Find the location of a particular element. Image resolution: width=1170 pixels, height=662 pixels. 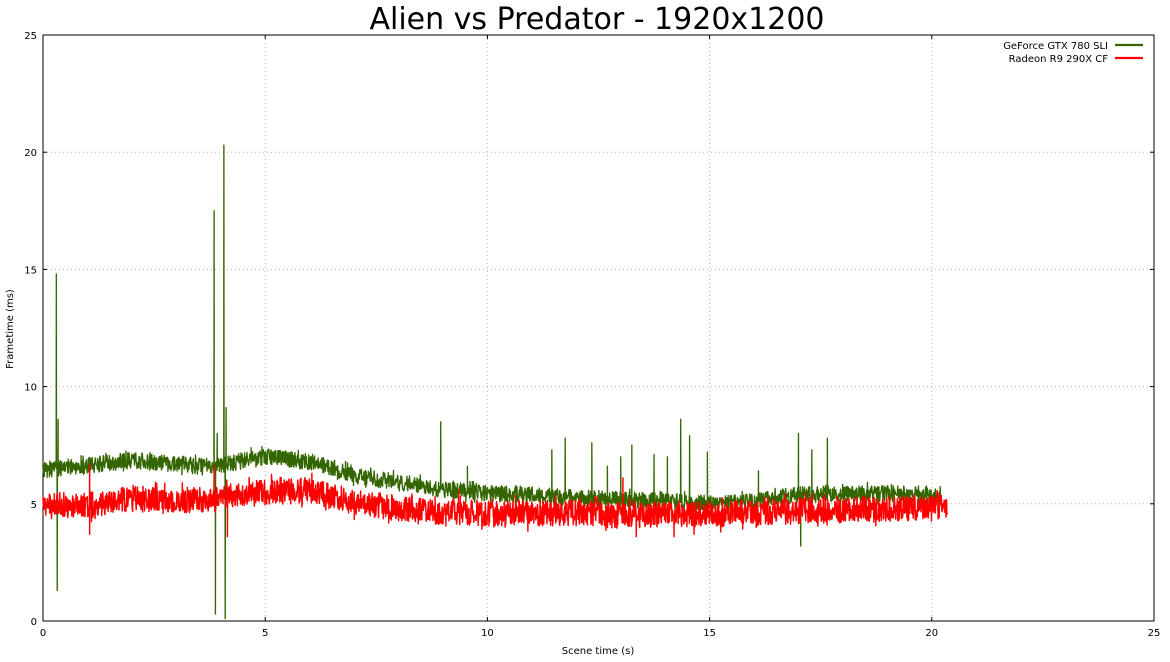

y-tick-label: 15 is located at coordinates (30, 270).